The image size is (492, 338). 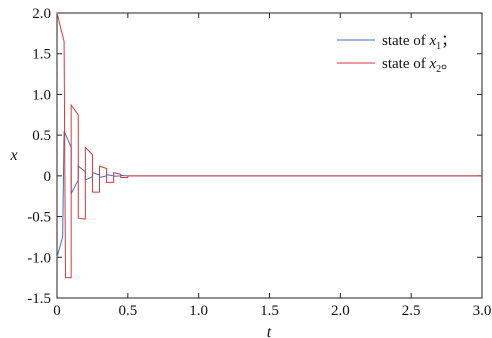 What do you see at coordinates (48, 177) in the screenshot?
I see `y-tick-label: 0` at bounding box center [48, 177].